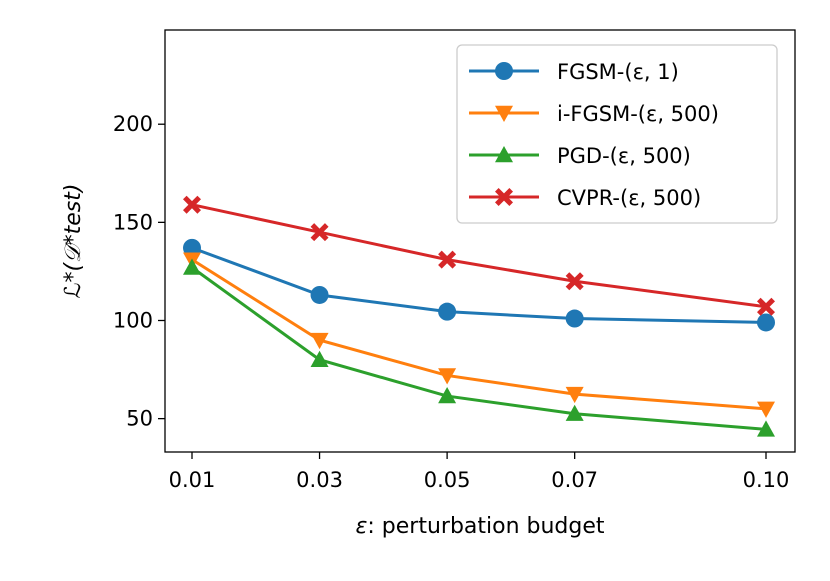 This screenshot has width=830, height=581. I want to click on y-axis-label: ℒ*(𝒟*test), so click(73, 241).